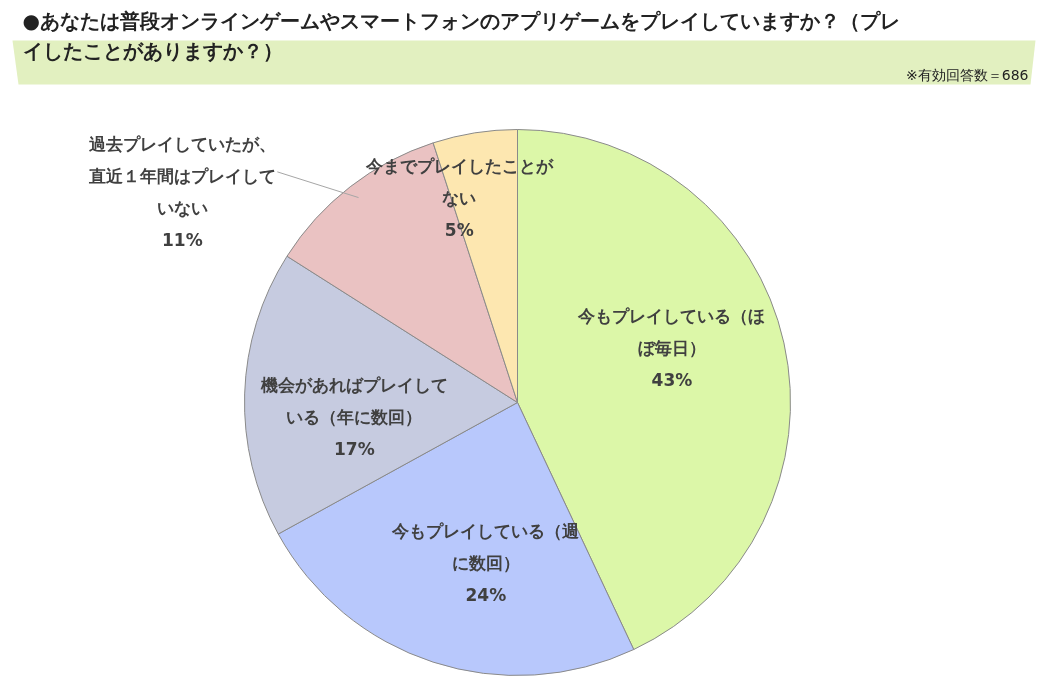 The width and height of the screenshot is (1048, 691). Describe the element at coordinates (182, 239) in the screenshot. I see `data-label: 11%` at that location.